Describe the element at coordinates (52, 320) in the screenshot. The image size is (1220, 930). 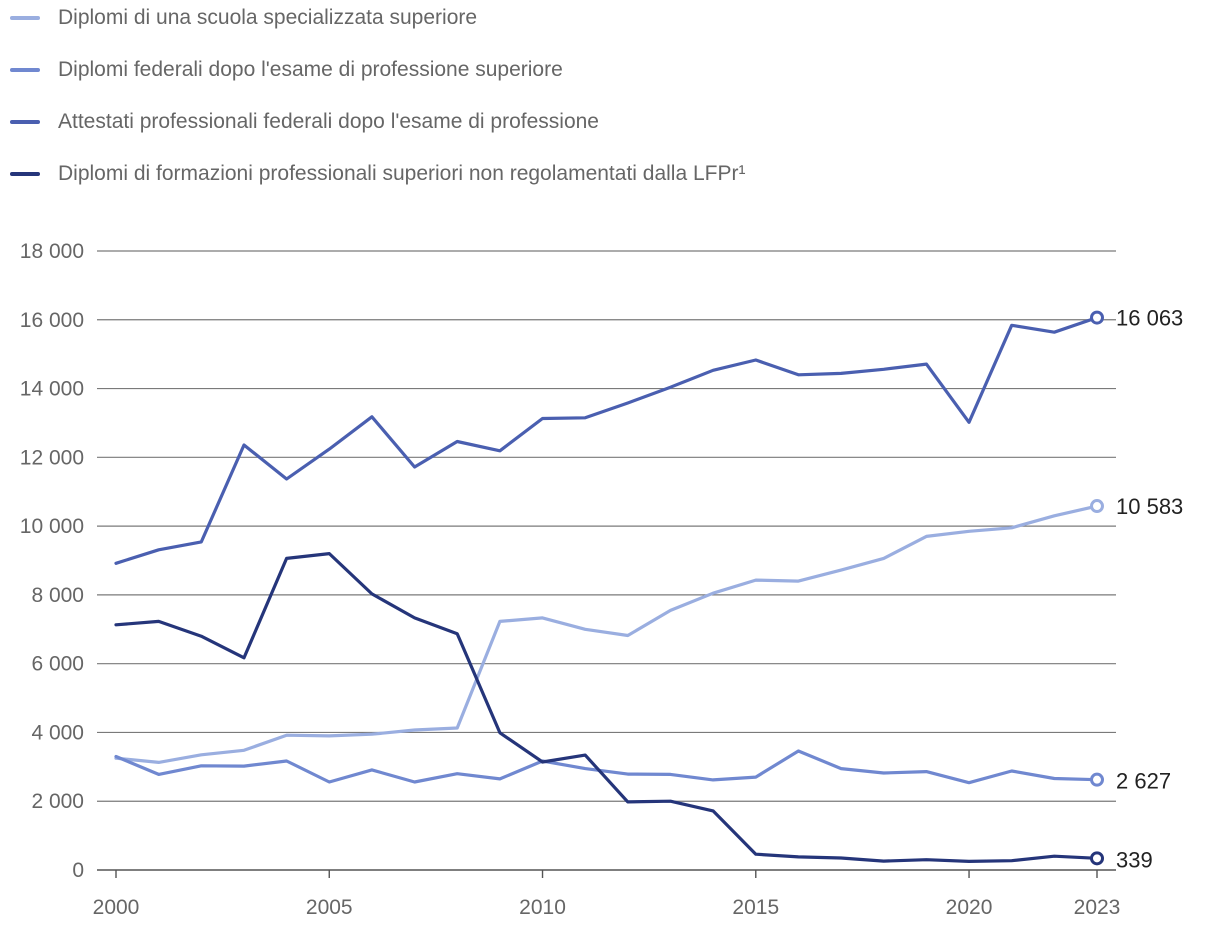
I see `y-tick-label-16000: 16 000` at that location.